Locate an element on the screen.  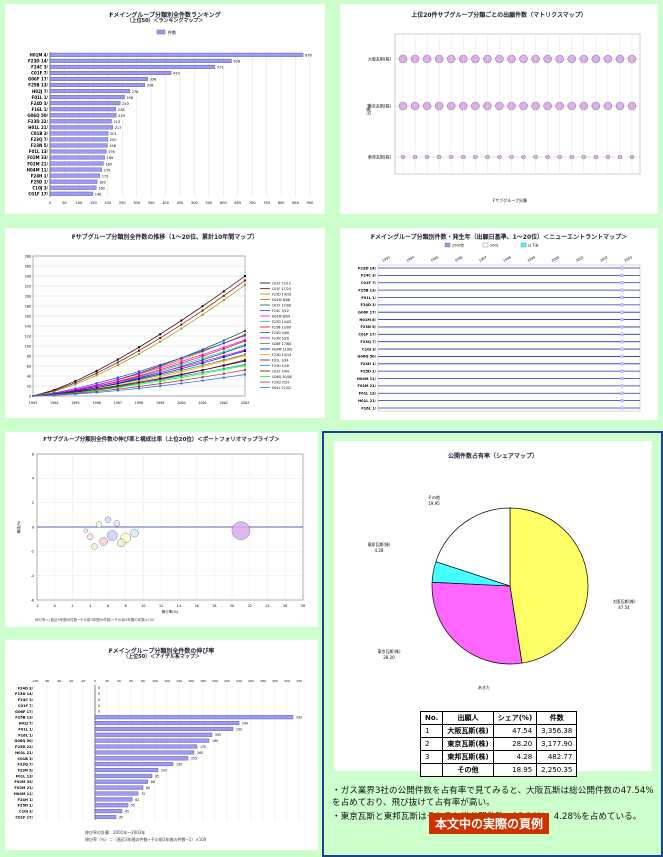
category-label: F25D 1/ is located at coordinates (40, 181).